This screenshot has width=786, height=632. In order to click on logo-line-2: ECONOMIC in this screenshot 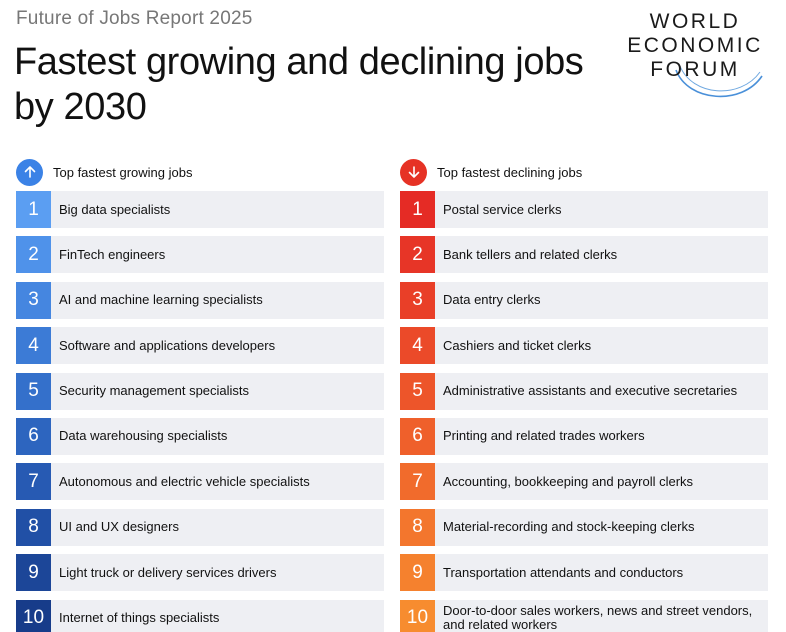, I will do `click(695, 45)`.